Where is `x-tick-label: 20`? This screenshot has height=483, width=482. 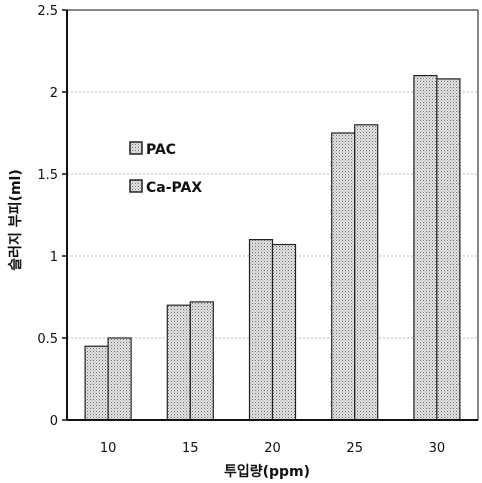
x-tick-label: 20 is located at coordinates (272, 448).